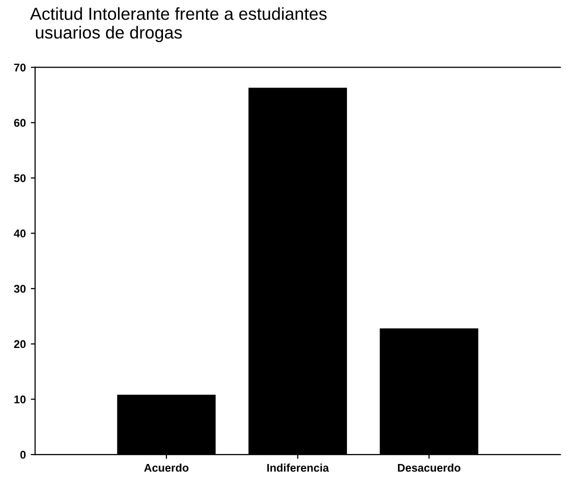 The width and height of the screenshot is (566, 481). I want to click on x-tick-label: Indiferencia, so click(298, 468).